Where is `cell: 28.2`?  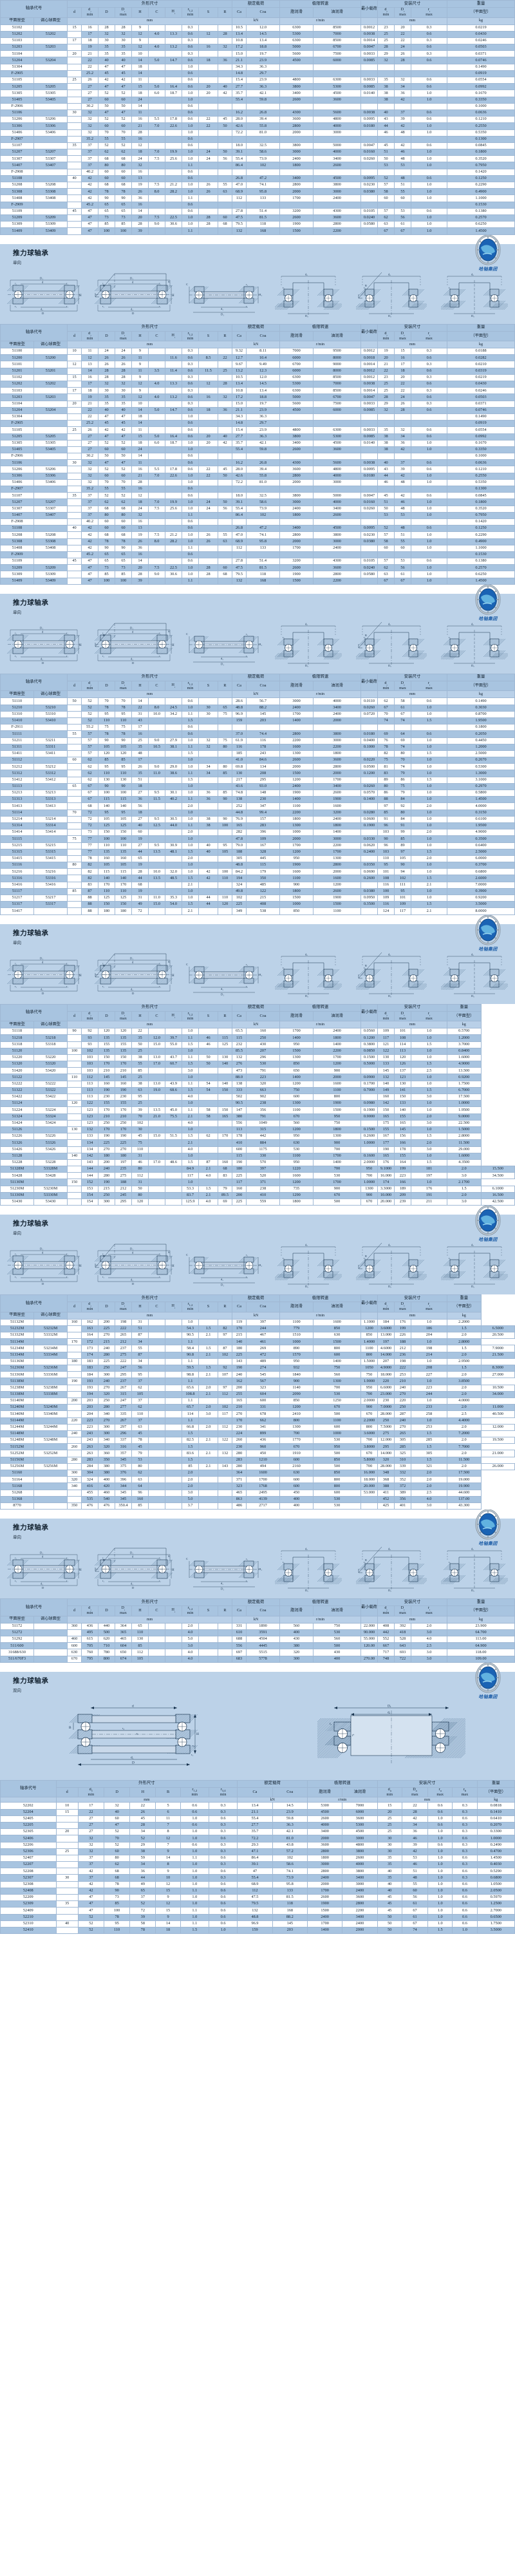 cell: 28.2 is located at coordinates (173, 541).